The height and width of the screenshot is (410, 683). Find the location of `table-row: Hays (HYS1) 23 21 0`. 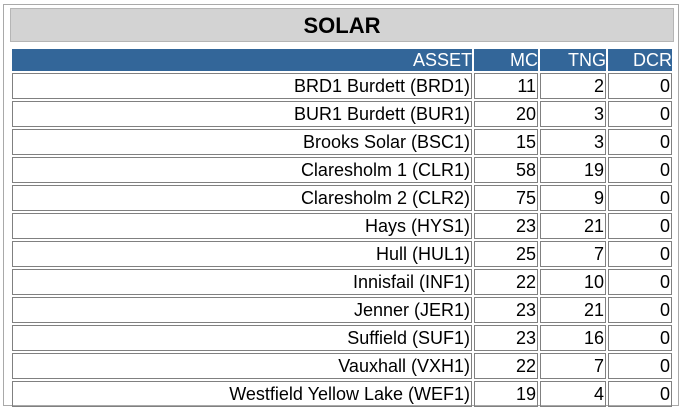

table-row: Hays (HYS1) 23 21 0 is located at coordinates (342, 226).